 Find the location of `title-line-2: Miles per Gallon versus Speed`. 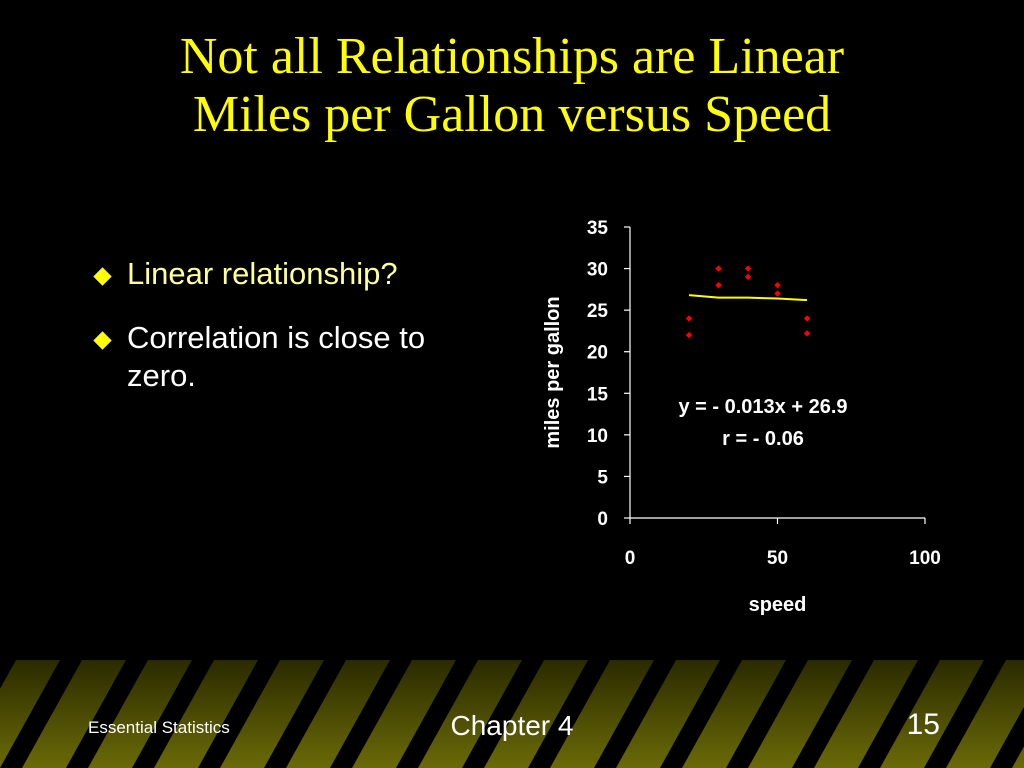

title-line-2: Miles per Gallon versus Speed is located at coordinates (512, 114).